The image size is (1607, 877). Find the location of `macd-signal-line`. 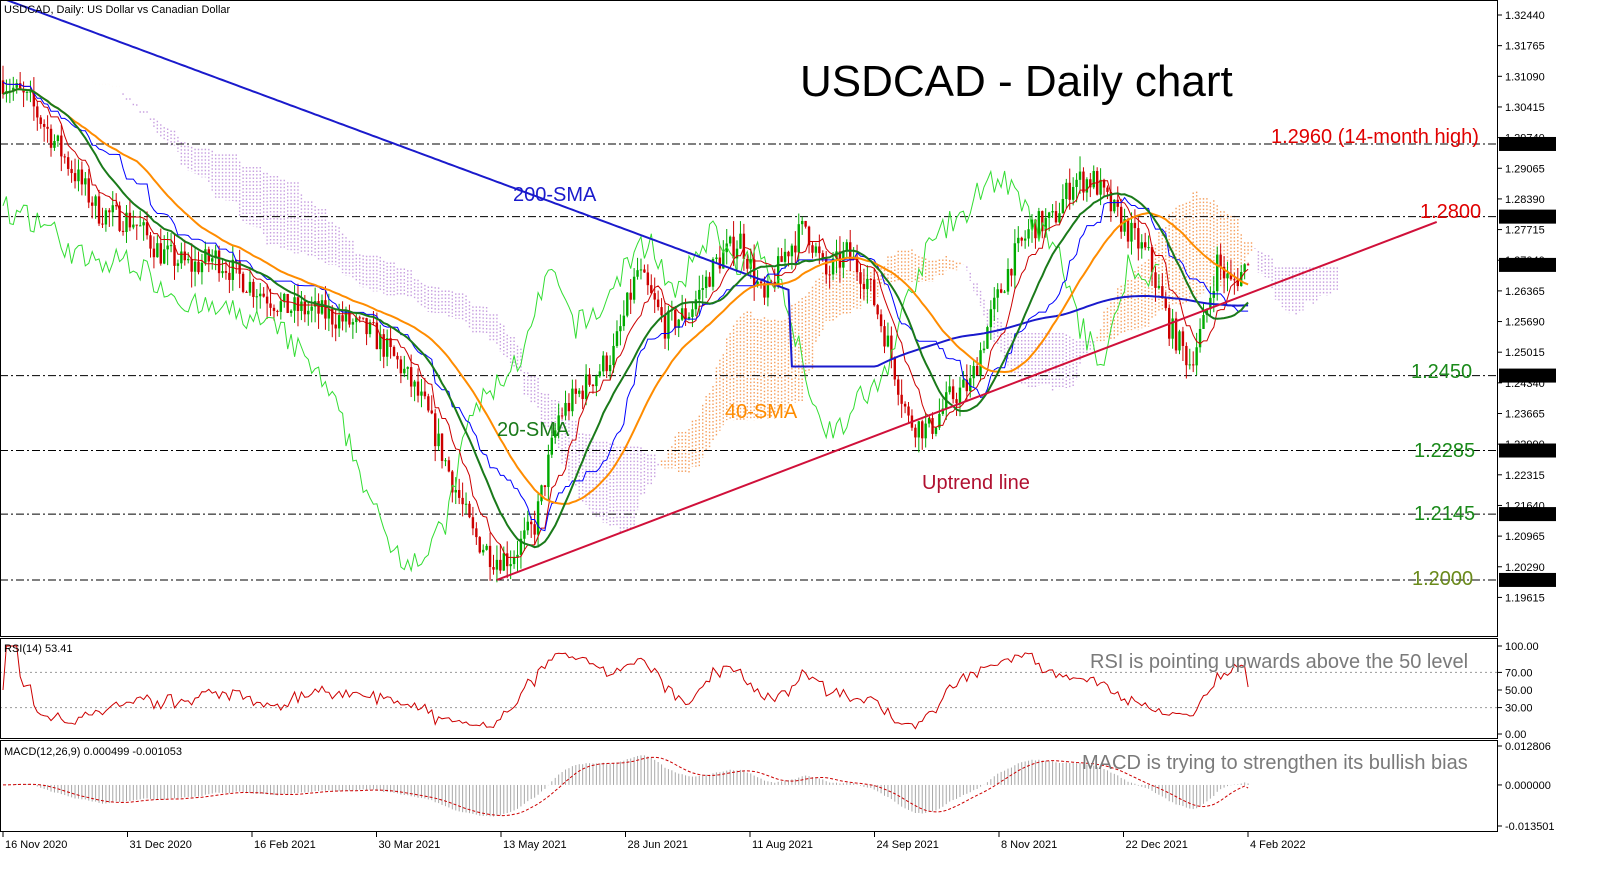

macd-signal-line is located at coordinates (626, 786).